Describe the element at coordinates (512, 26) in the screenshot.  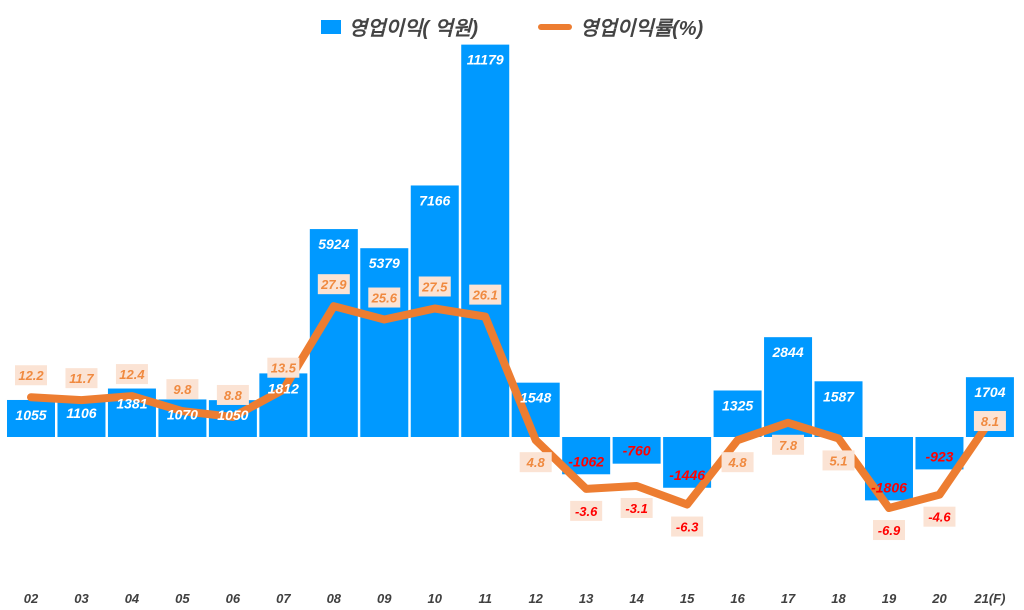
I see `legend: 영업이익( 억원) 영업이익률(%)` at that location.